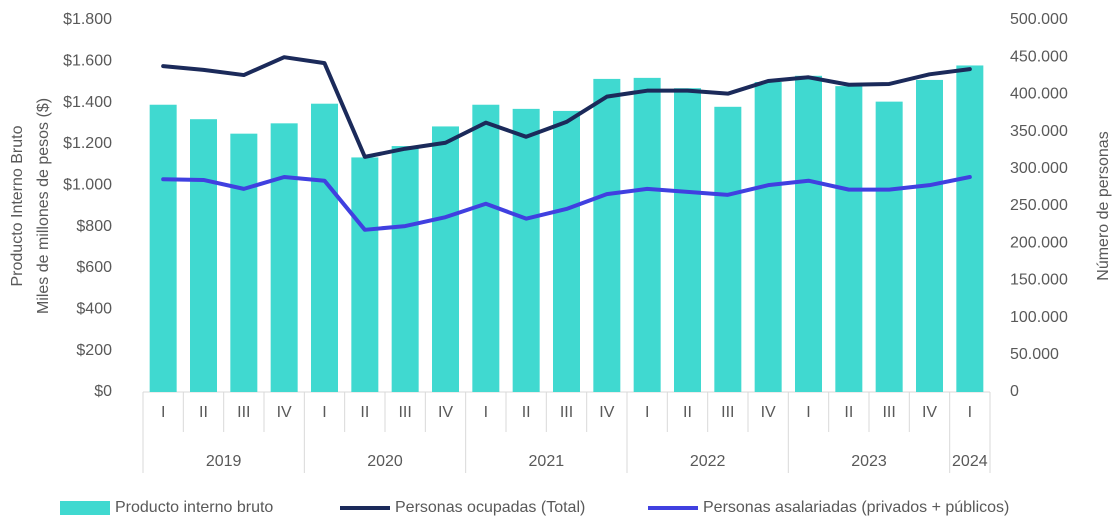 The image size is (1118, 518). I want to click on y2-tick-label: 300.000, so click(1039, 168).